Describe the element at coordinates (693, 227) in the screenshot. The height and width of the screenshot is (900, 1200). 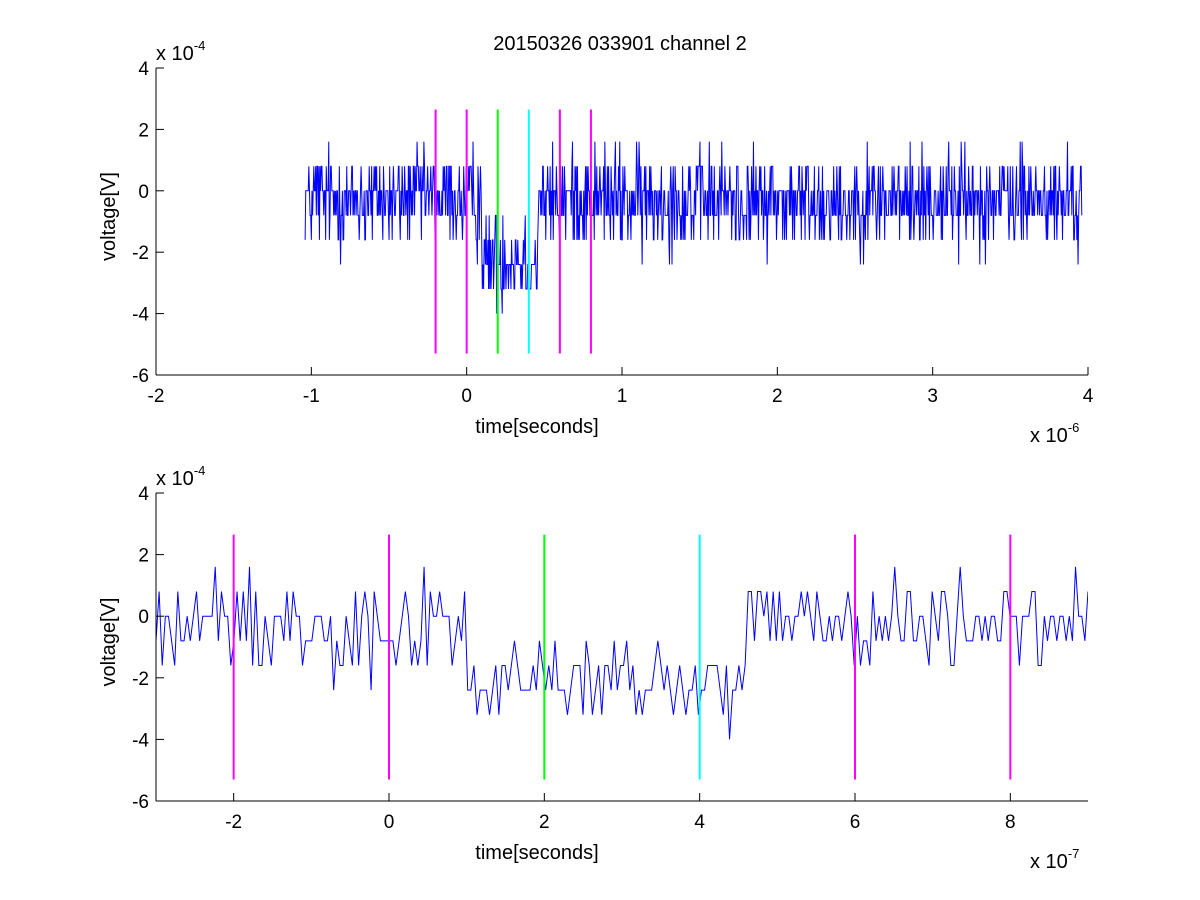
I see `signal-trace` at that location.